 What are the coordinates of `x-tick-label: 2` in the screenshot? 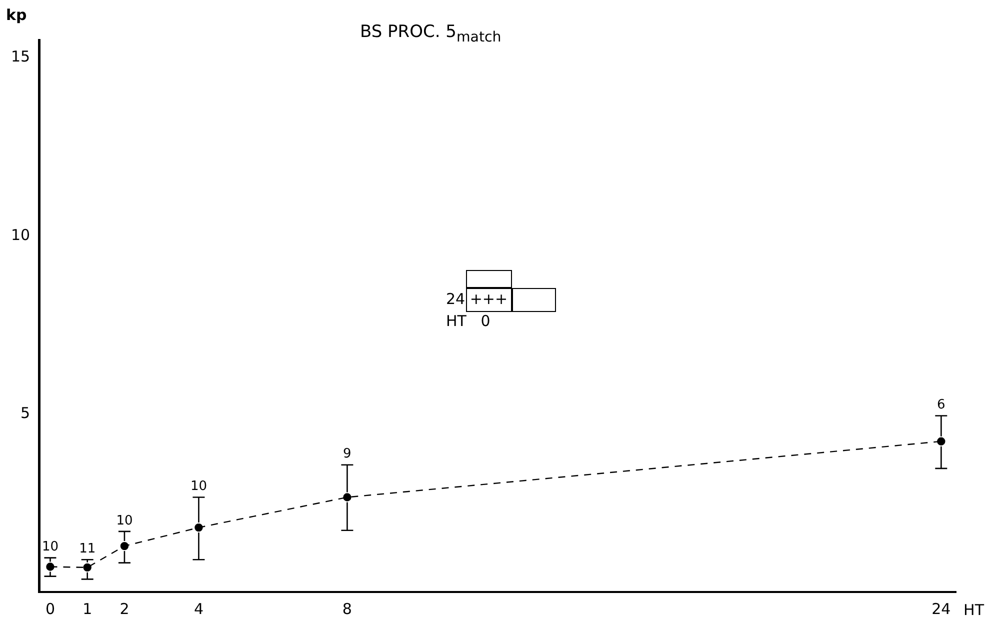 It's located at (125, 609).